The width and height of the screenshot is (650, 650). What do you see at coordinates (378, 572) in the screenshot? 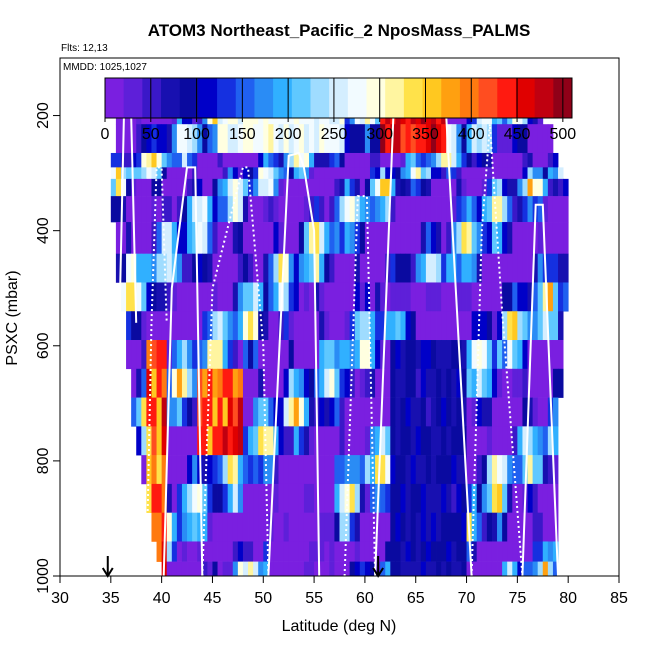
I see `latitude-arrow-head` at bounding box center [378, 572].